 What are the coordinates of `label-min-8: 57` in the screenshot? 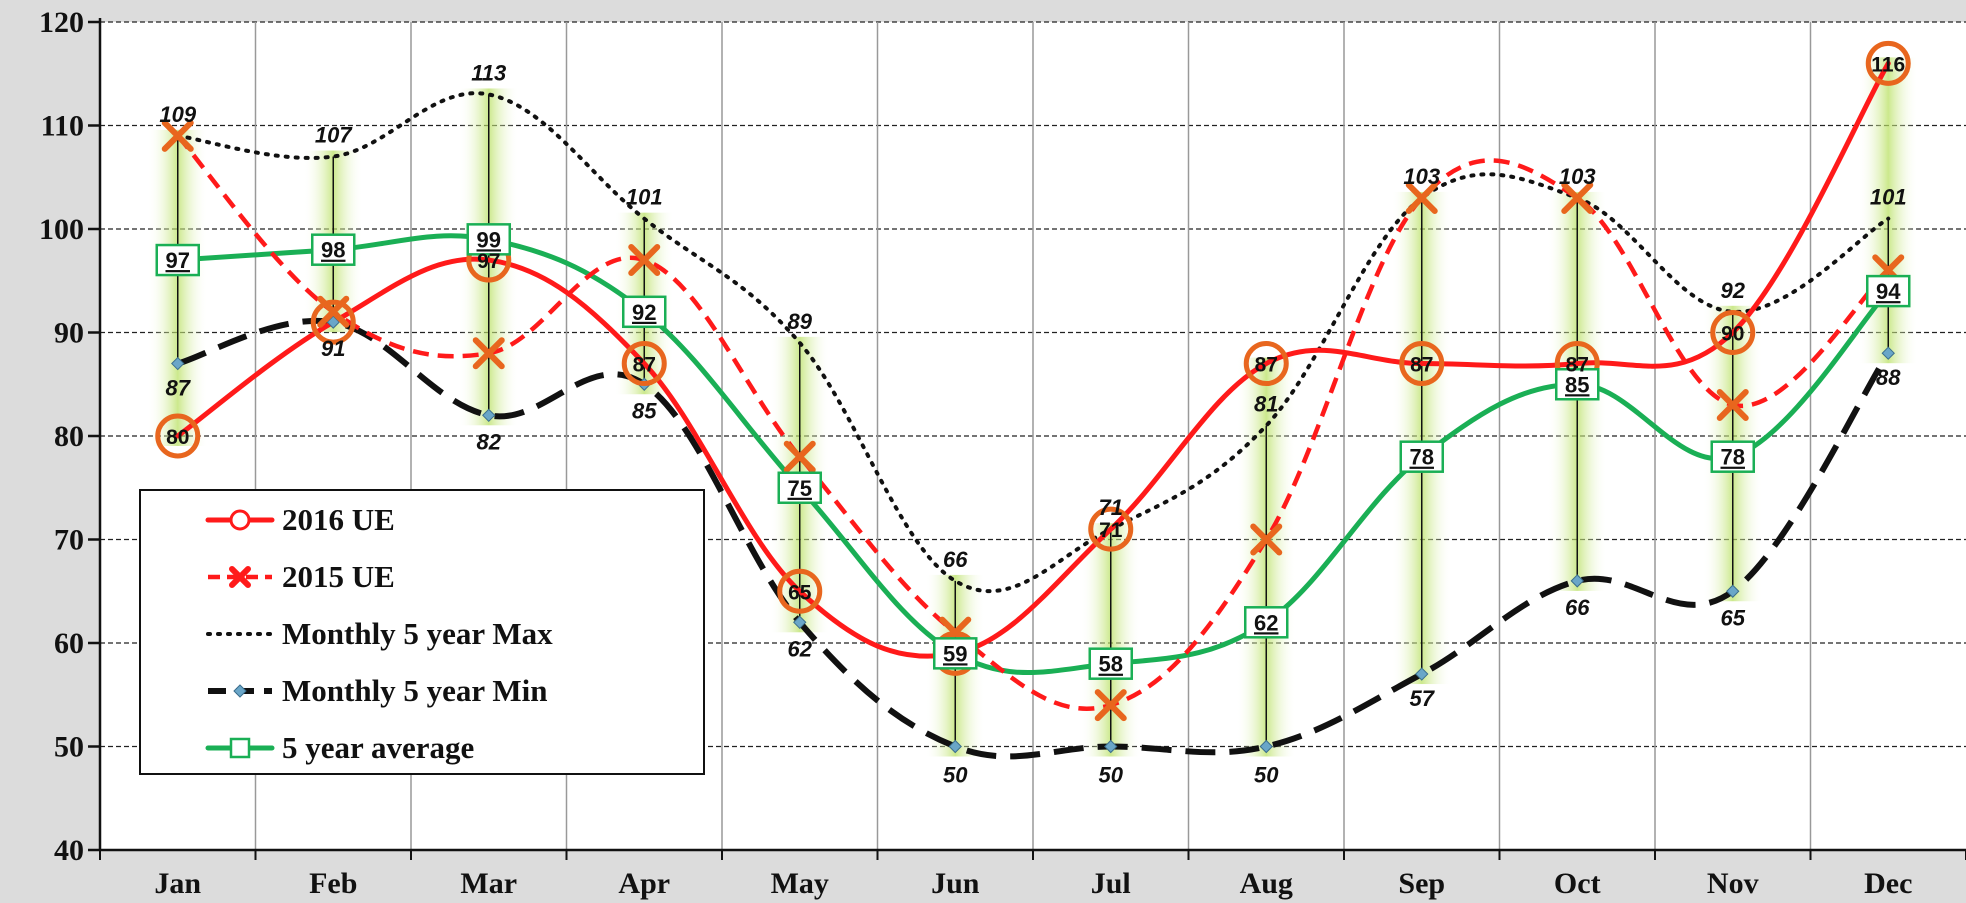 It's located at (1423, 698).